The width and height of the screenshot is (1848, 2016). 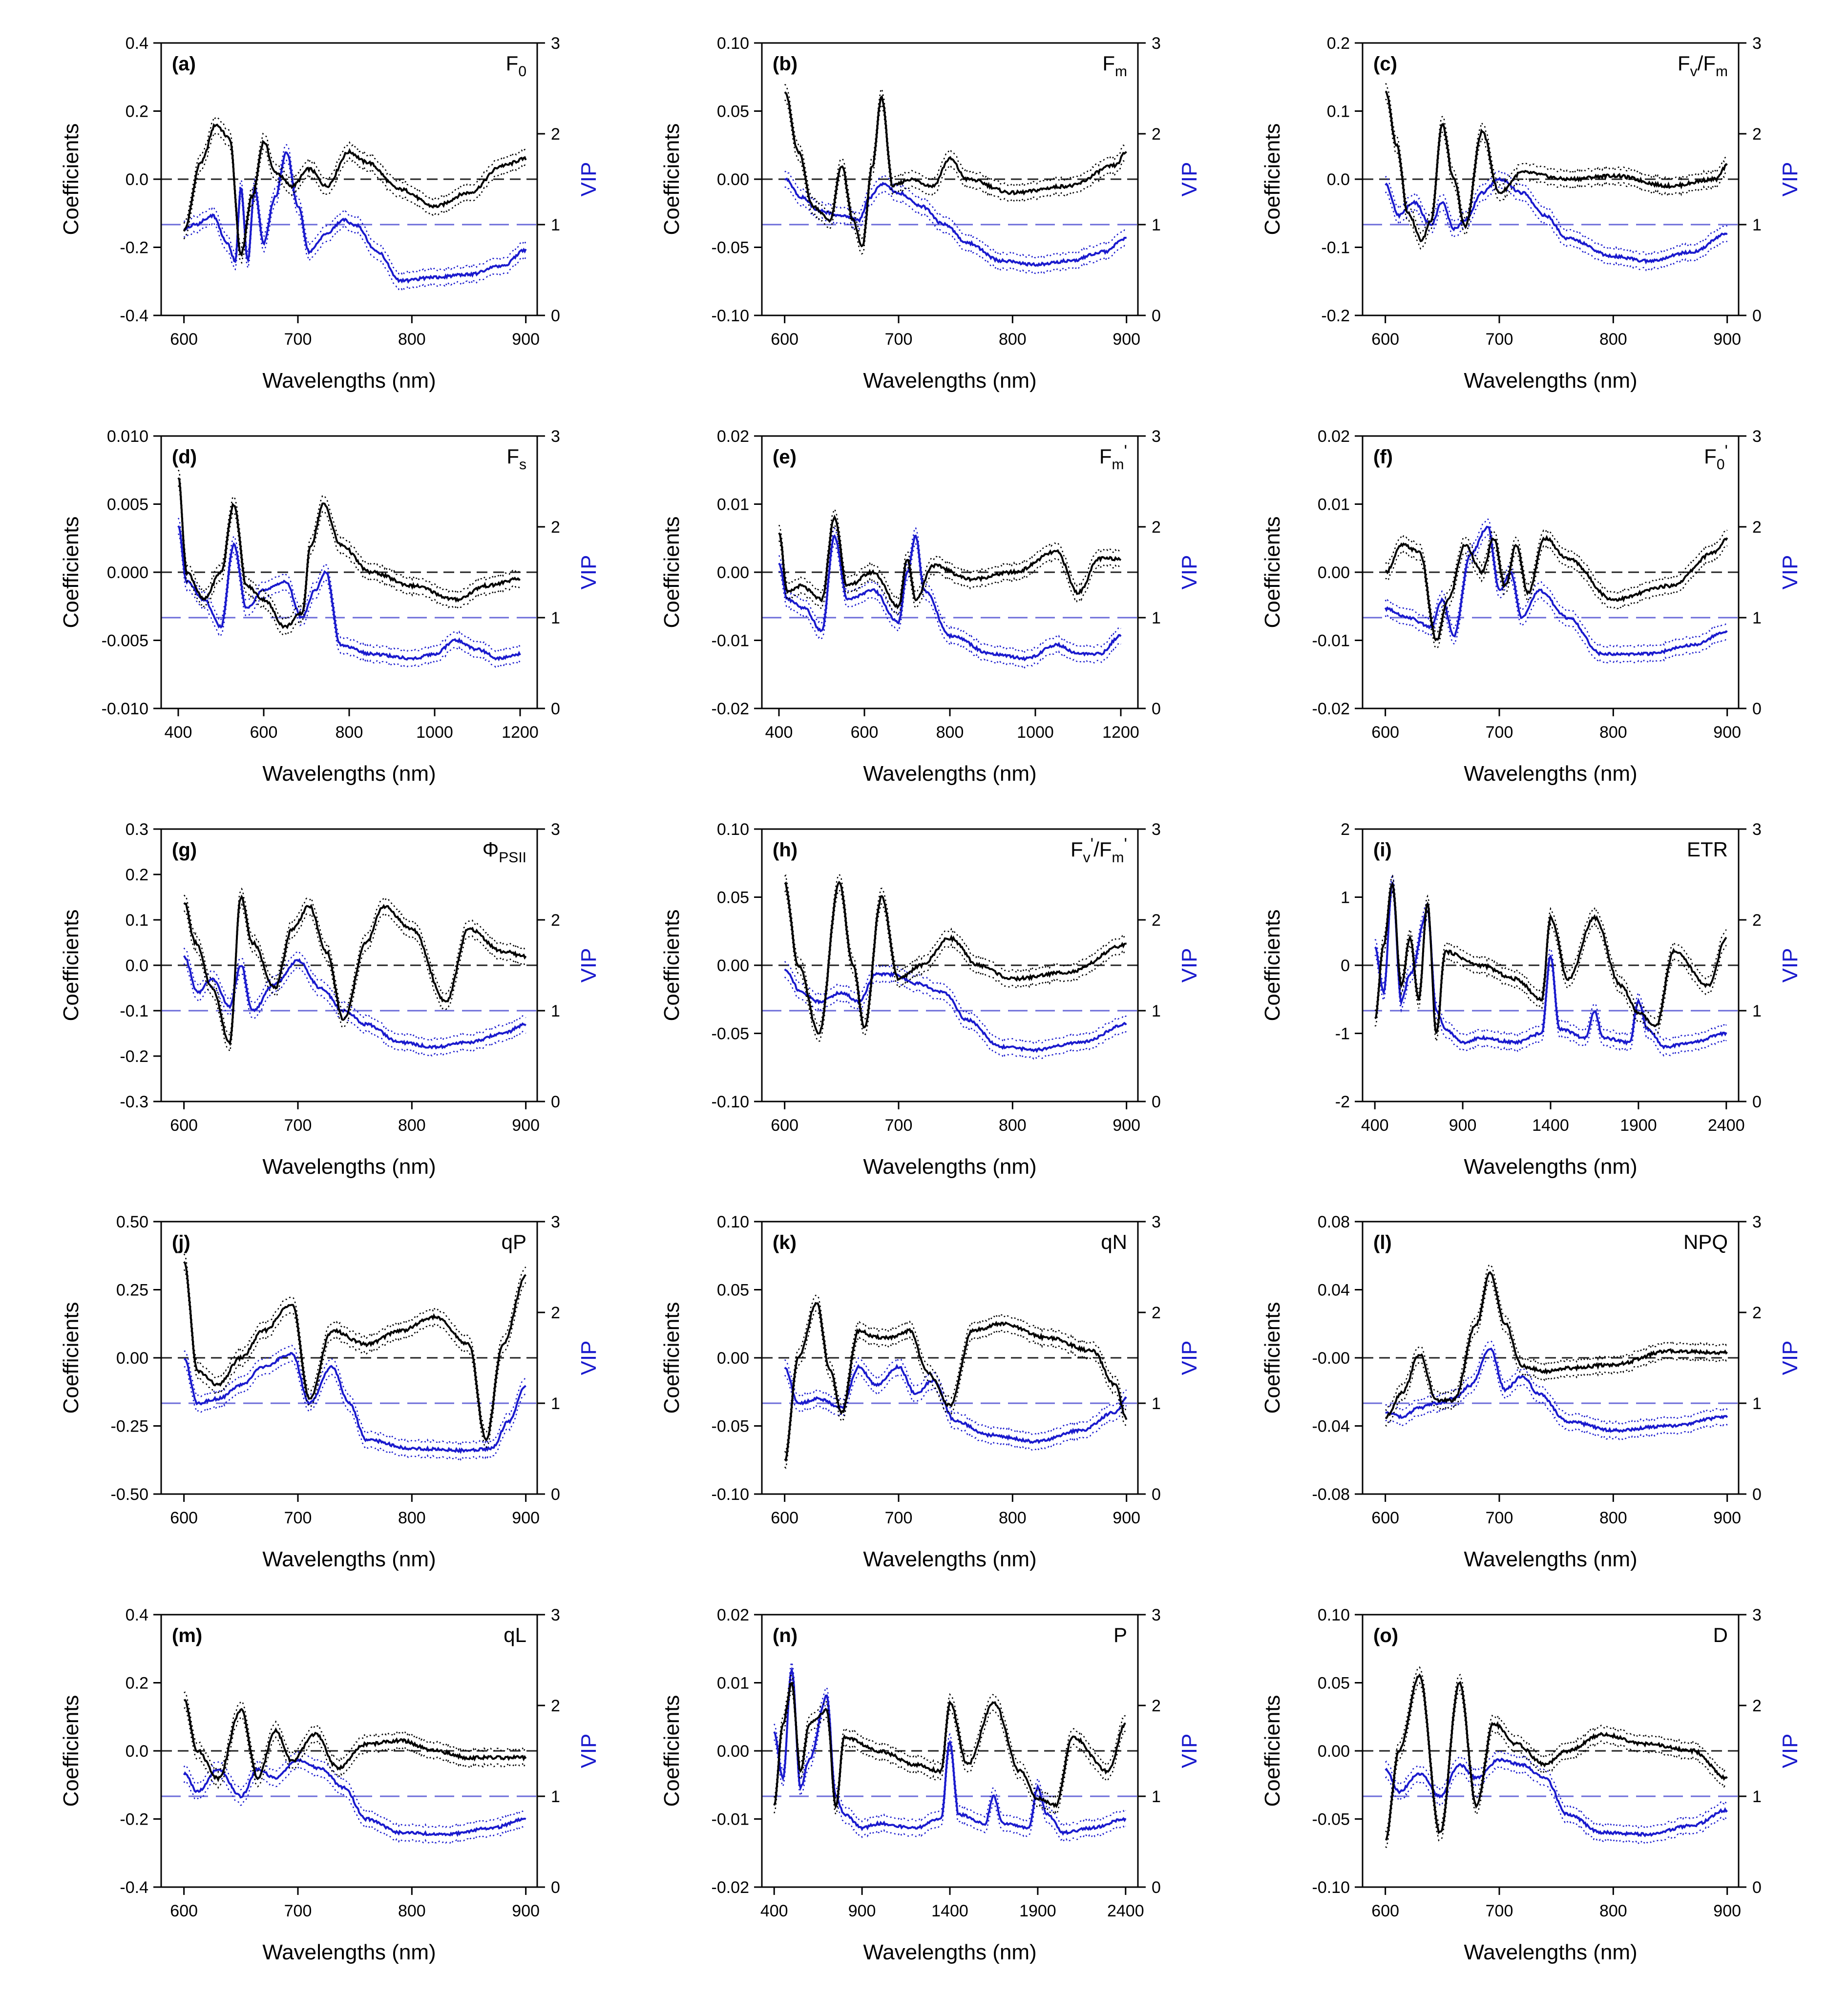 I want to click on panel-letter: (l), so click(x=1382, y=1242).